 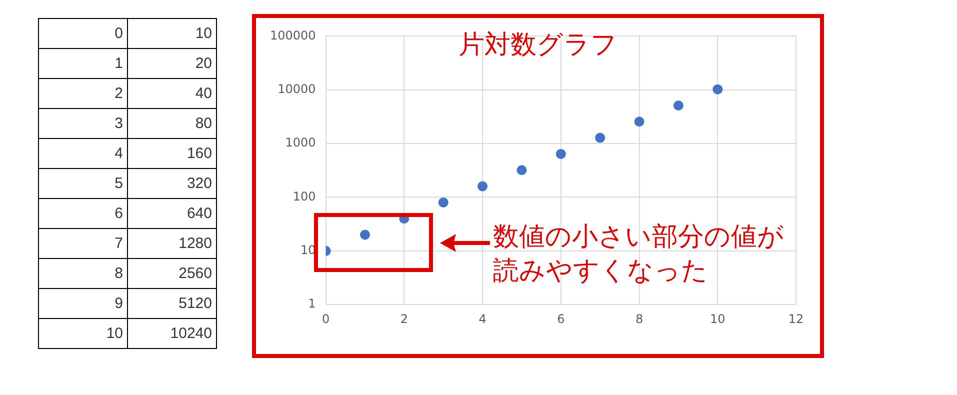 I want to click on y-tick-label: 100000, so click(x=293, y=35).